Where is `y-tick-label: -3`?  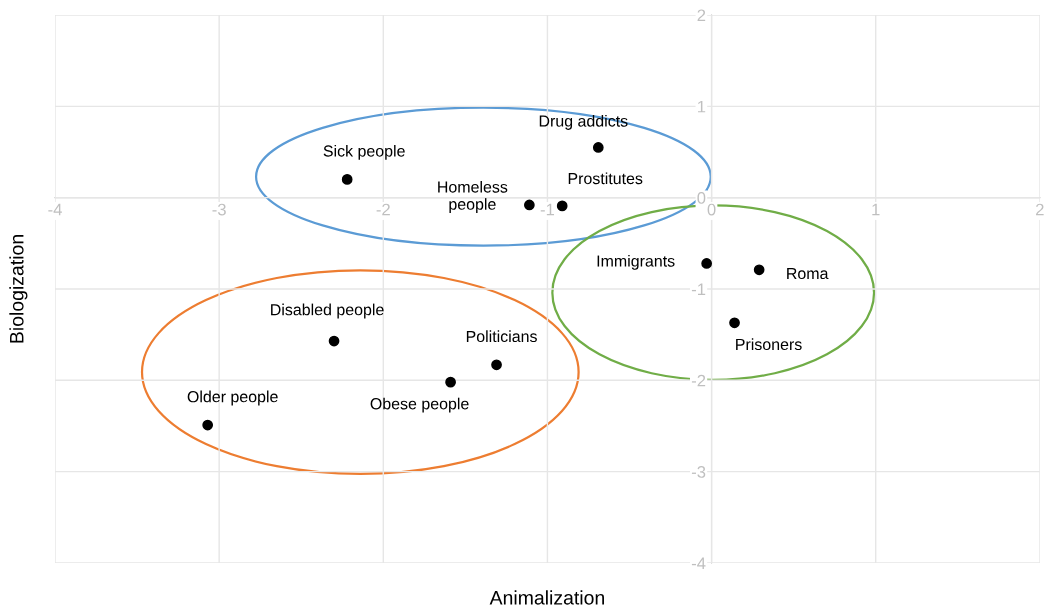 y-tick-label: -3 is located at coordinates (698, 472).